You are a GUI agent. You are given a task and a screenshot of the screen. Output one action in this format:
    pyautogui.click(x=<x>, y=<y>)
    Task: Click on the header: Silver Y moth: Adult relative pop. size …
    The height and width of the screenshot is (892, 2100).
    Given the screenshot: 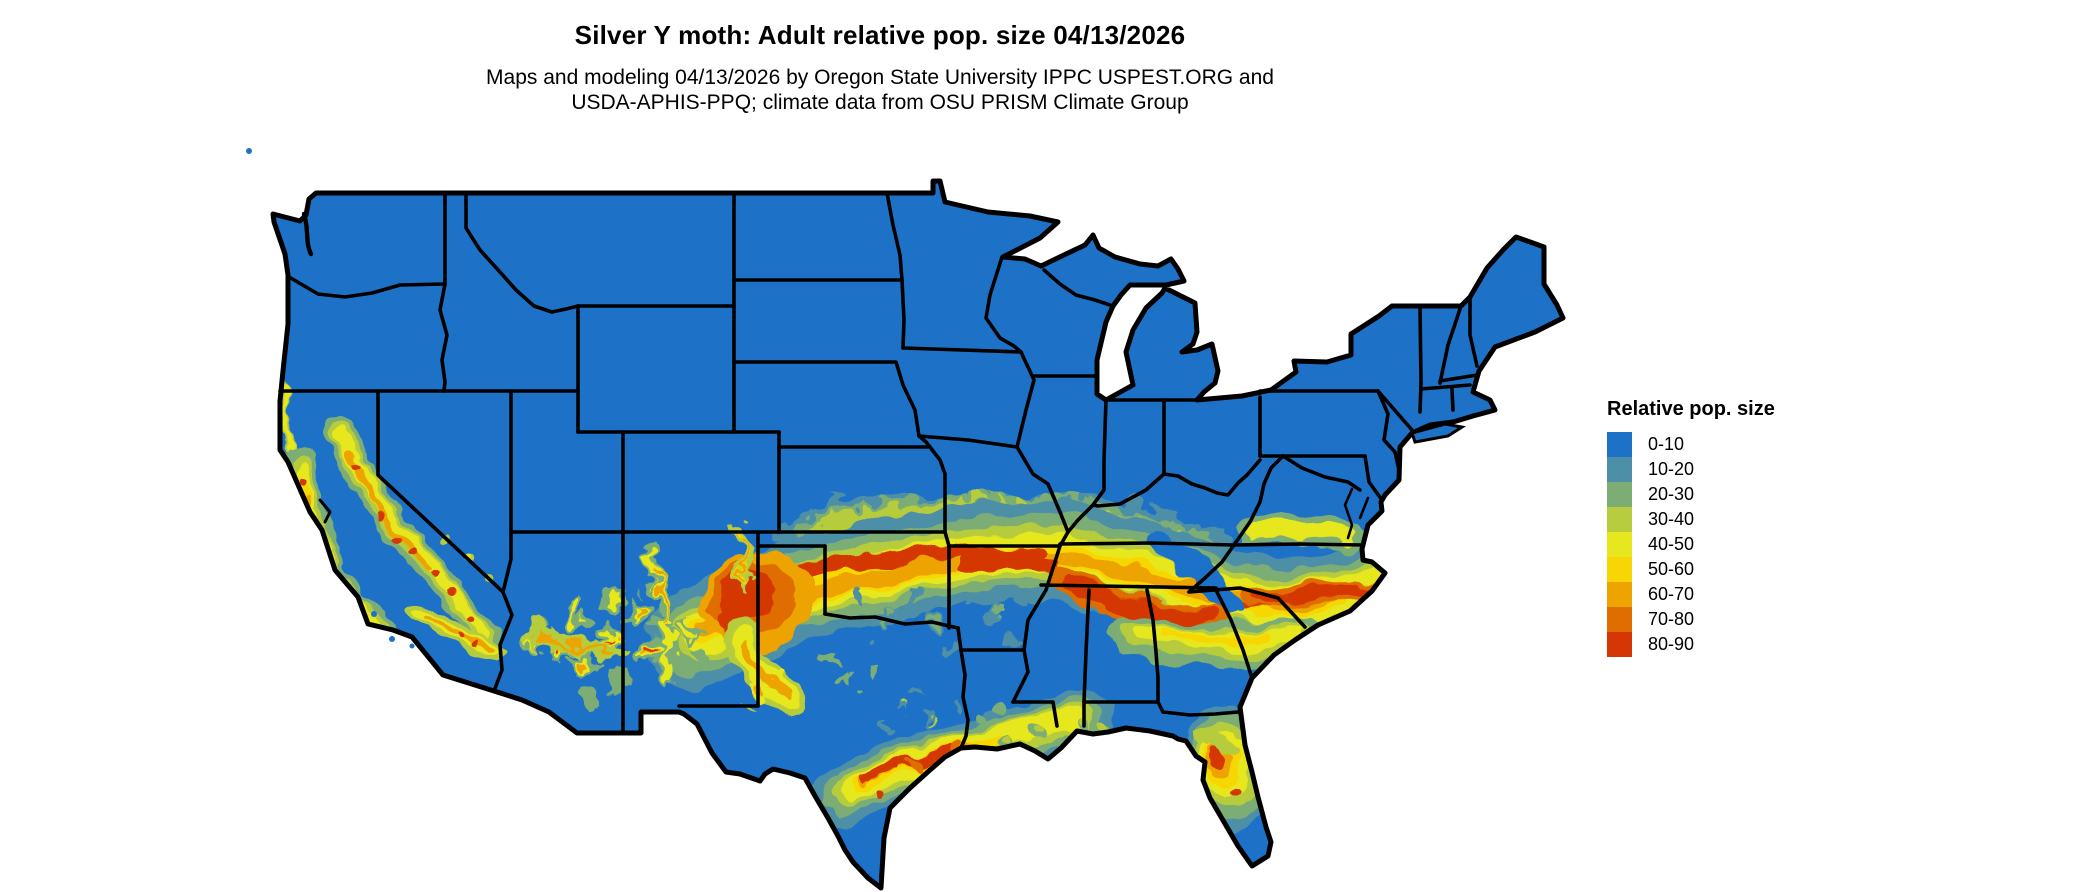 What is the action you would take?
    pyautogui.click(x=880, y=57)
    